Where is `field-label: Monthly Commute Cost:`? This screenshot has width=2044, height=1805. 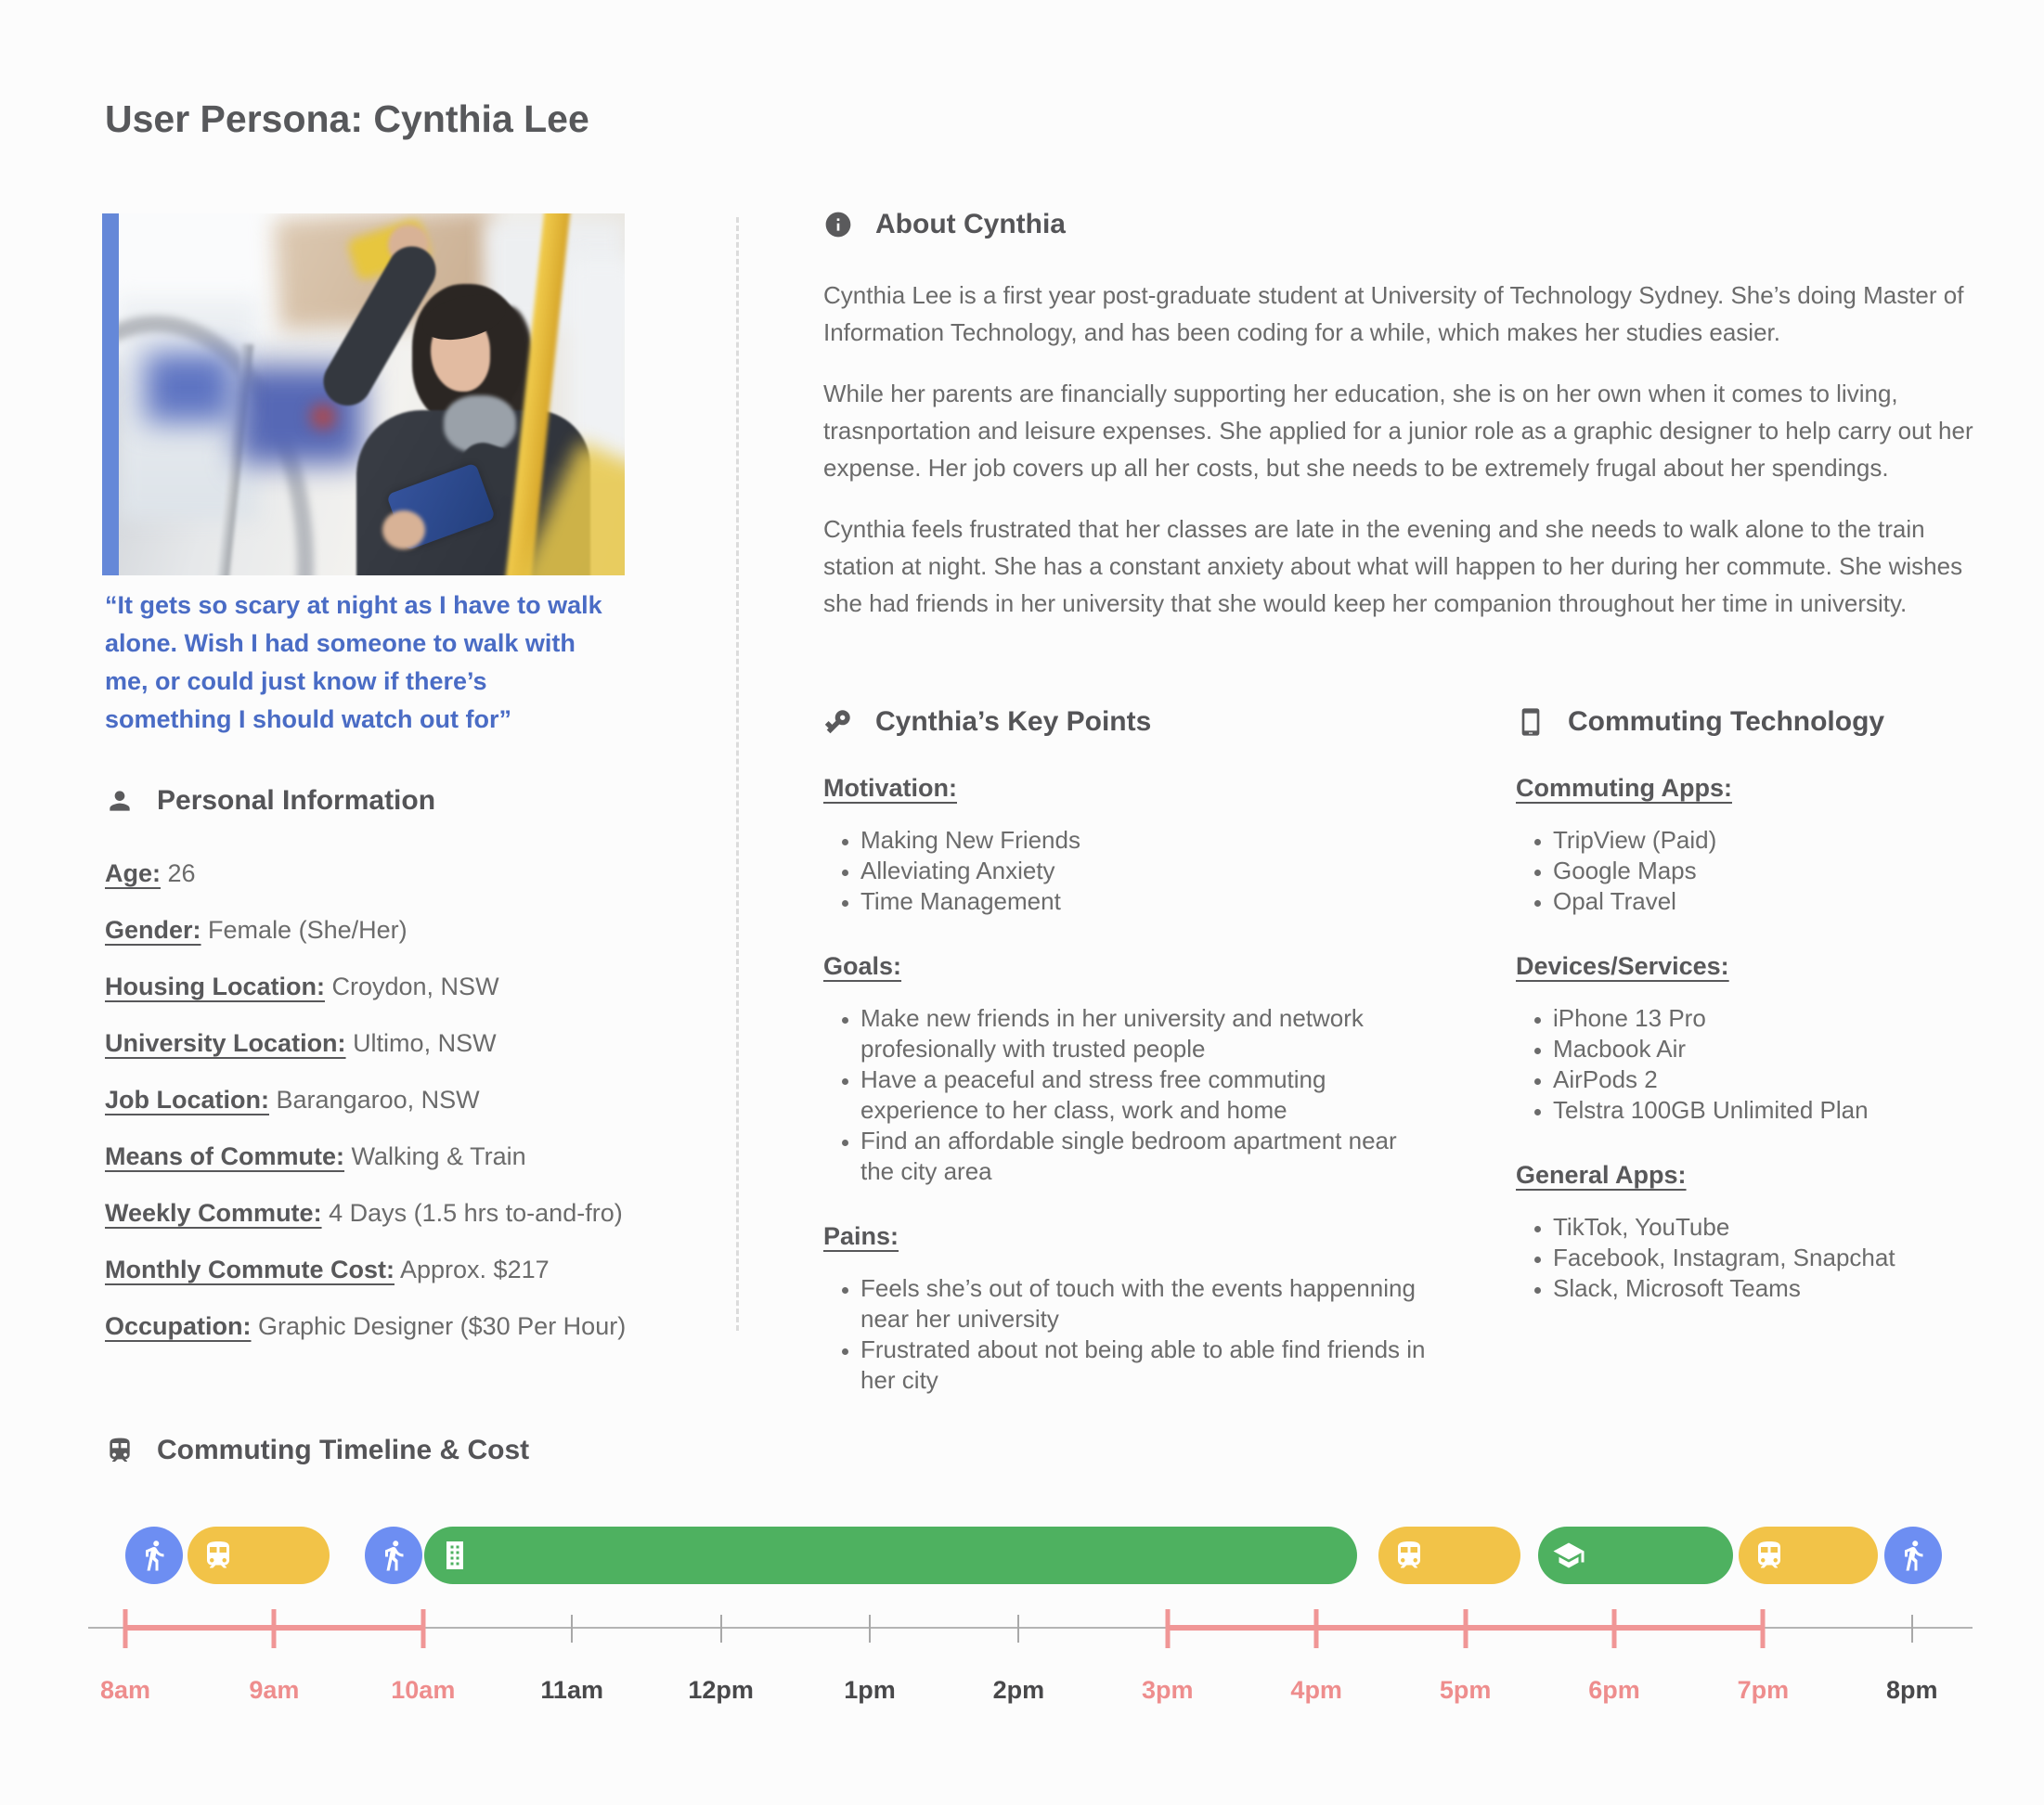
field-label: Monthly Commute Cost: is located at coordinates (250, 1269).